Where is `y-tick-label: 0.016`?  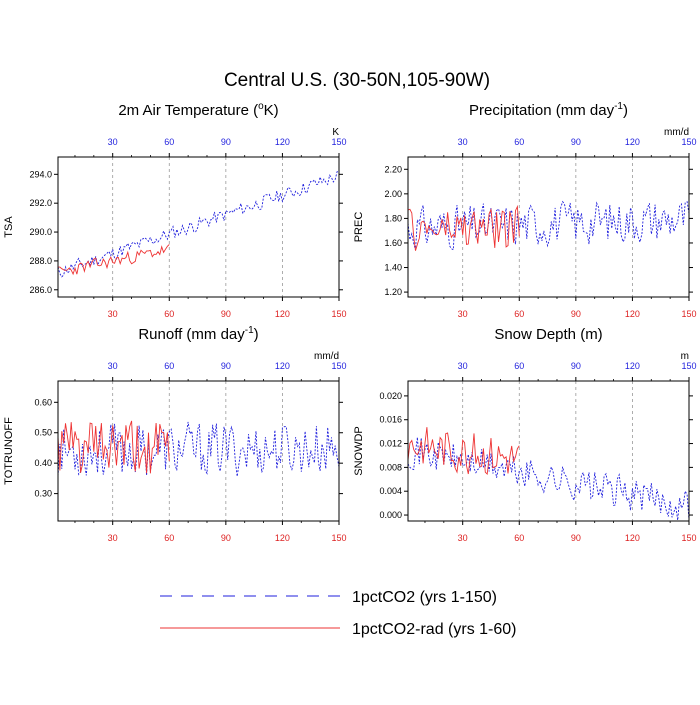
y-tick-label: 0.016 is located at coordinates (390, 420).